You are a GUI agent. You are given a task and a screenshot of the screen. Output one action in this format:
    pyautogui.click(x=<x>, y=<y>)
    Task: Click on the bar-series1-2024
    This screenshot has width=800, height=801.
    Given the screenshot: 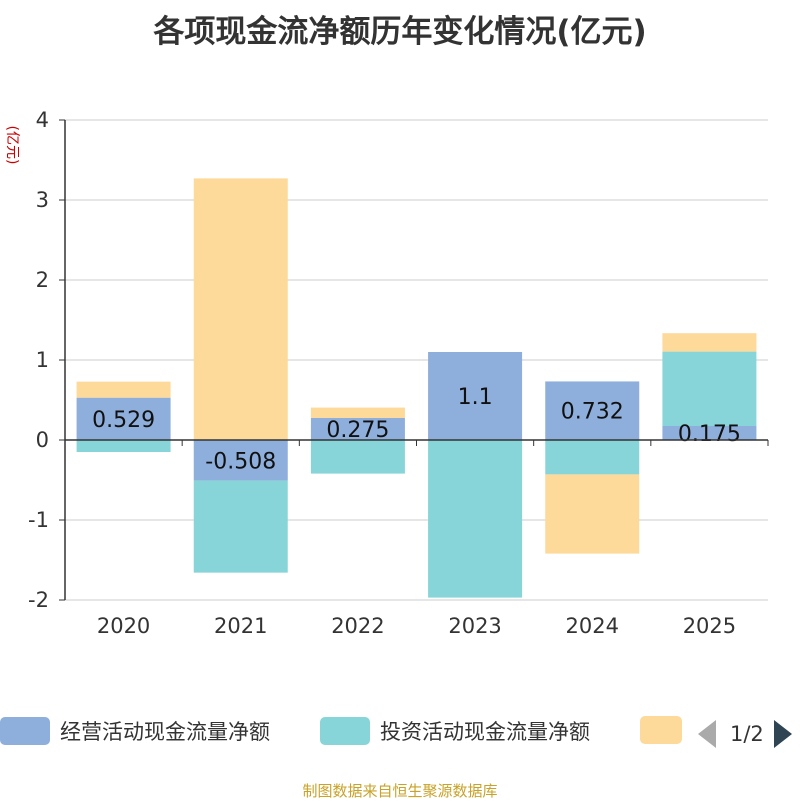 What is the action you would take?
    pyautogui.click(x=592, y=457)
    